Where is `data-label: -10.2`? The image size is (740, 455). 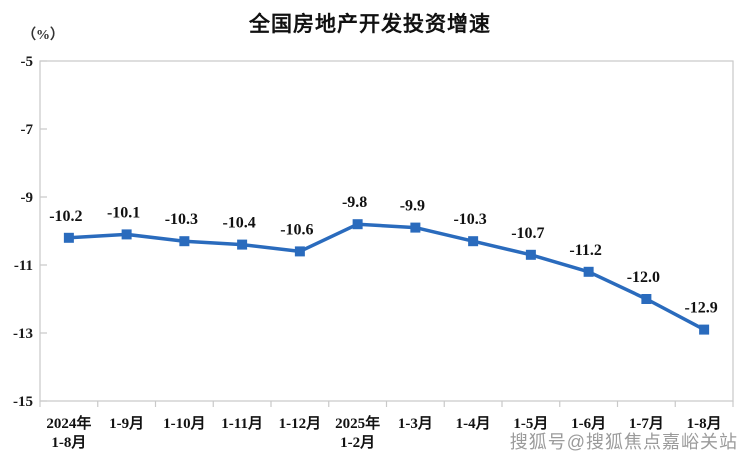 data-label: -10.2 is located at coordinates (65, 216).